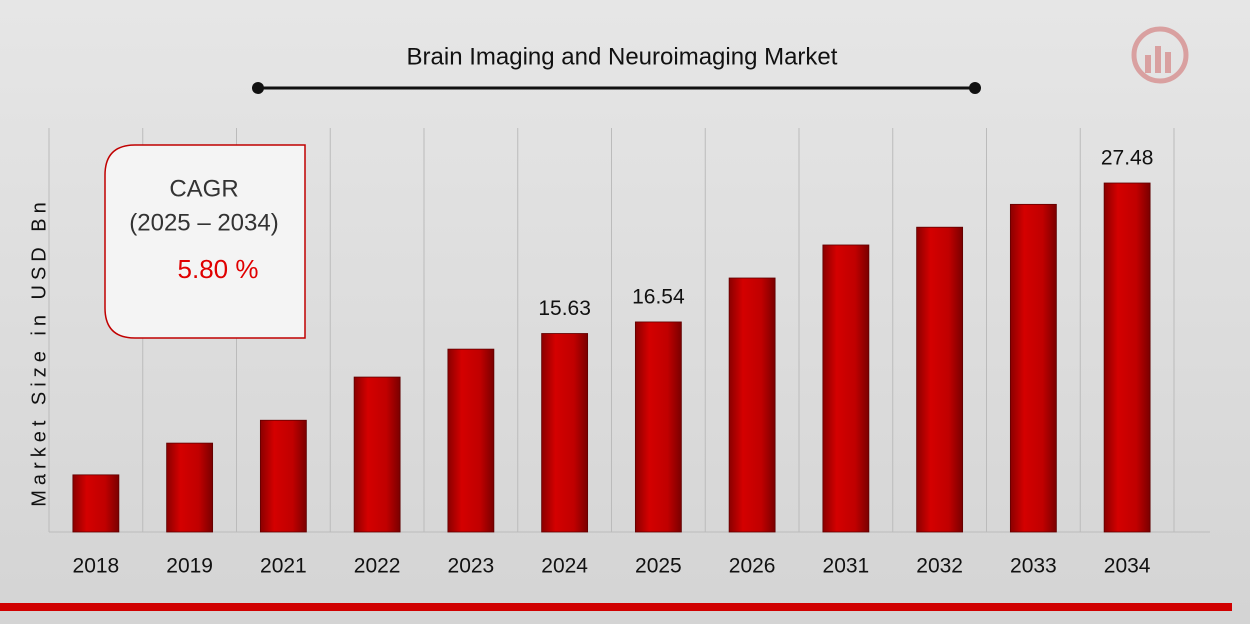 This screenshot has height=629, width=1250. I want to click on x-tick-label: 2033, so click(1033, 566).